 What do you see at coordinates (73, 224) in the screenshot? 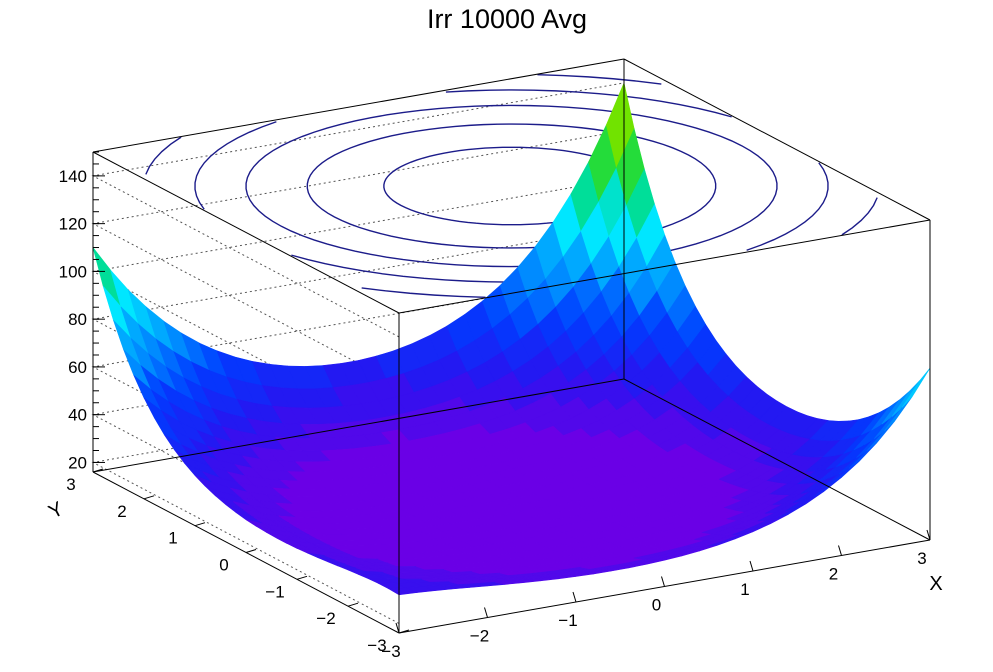
I see `z-tick-label: 120` at bounding box center [73, 224].